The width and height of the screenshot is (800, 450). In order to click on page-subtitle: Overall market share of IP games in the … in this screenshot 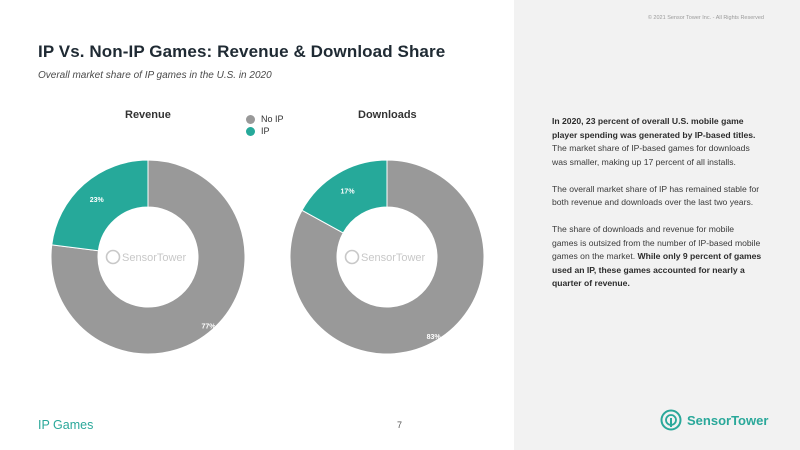, I will do `click(155, 75)`.